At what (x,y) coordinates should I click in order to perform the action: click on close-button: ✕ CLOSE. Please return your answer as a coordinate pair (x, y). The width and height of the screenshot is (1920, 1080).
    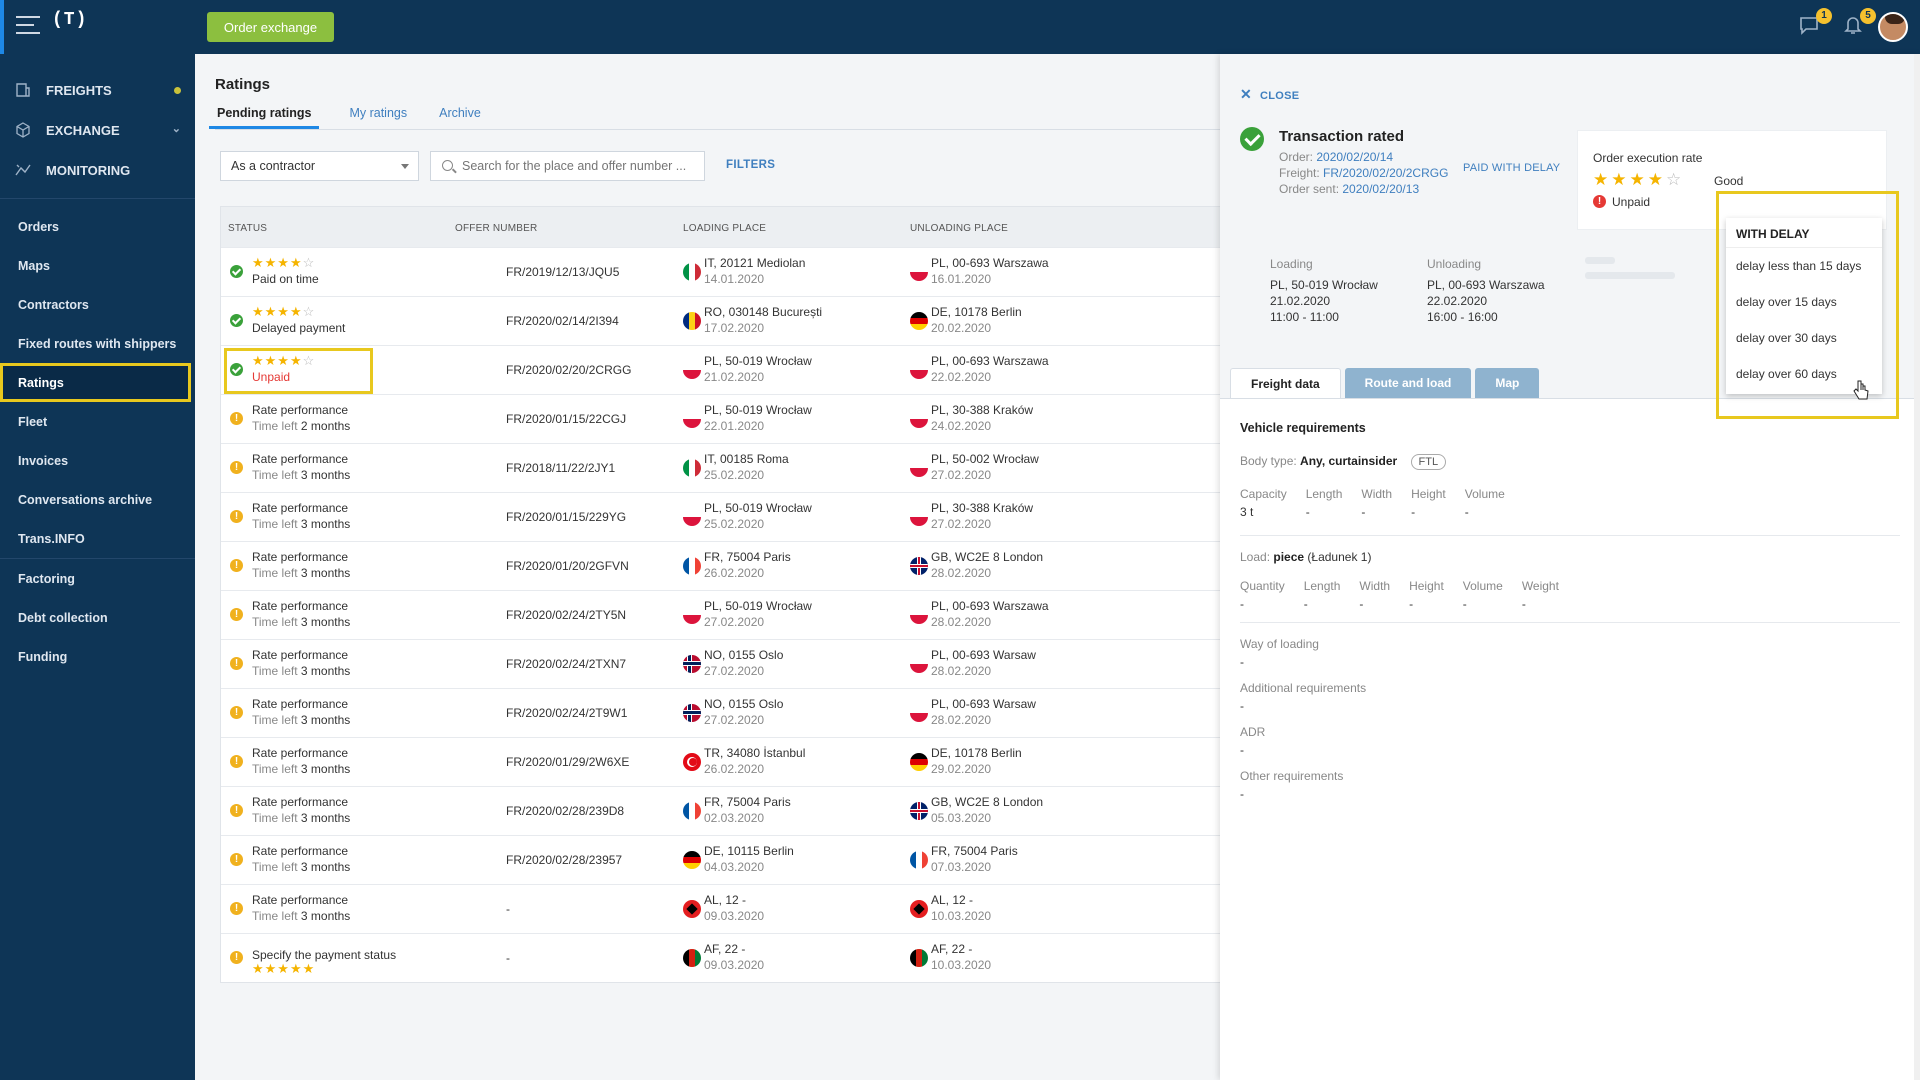
    Looking at the image, I should click on (1269, 94).